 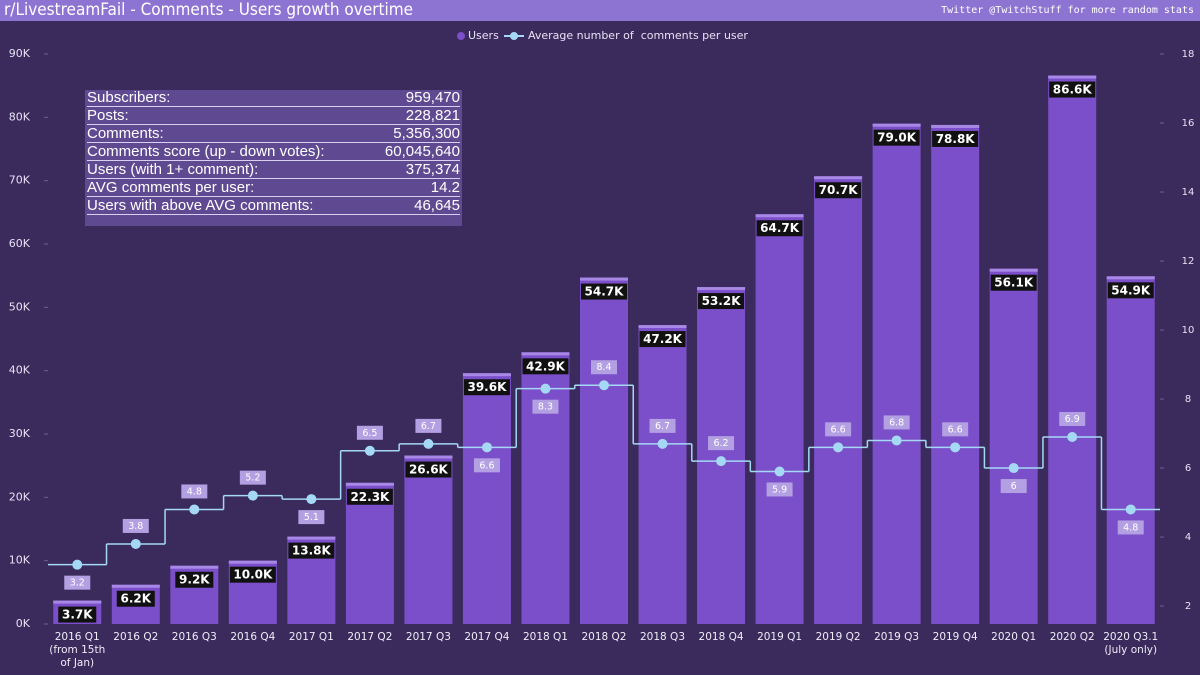 I want to click on line-label: 6, so click(x=1014, y=486).